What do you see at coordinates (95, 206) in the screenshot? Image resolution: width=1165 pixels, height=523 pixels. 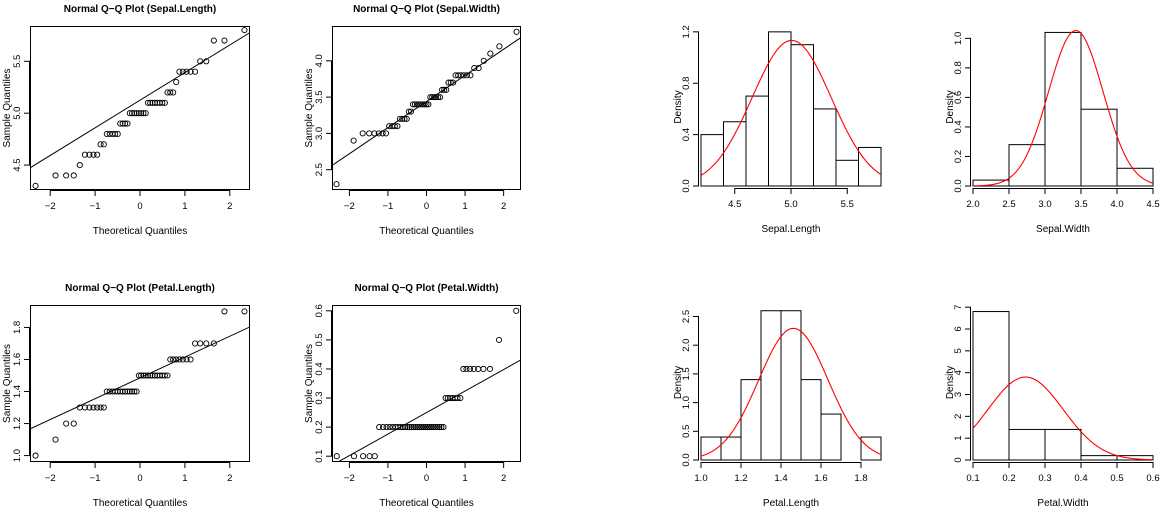 I see `qq-sepal-length-x-tick-label: −1` at bounding box center [95, 206].